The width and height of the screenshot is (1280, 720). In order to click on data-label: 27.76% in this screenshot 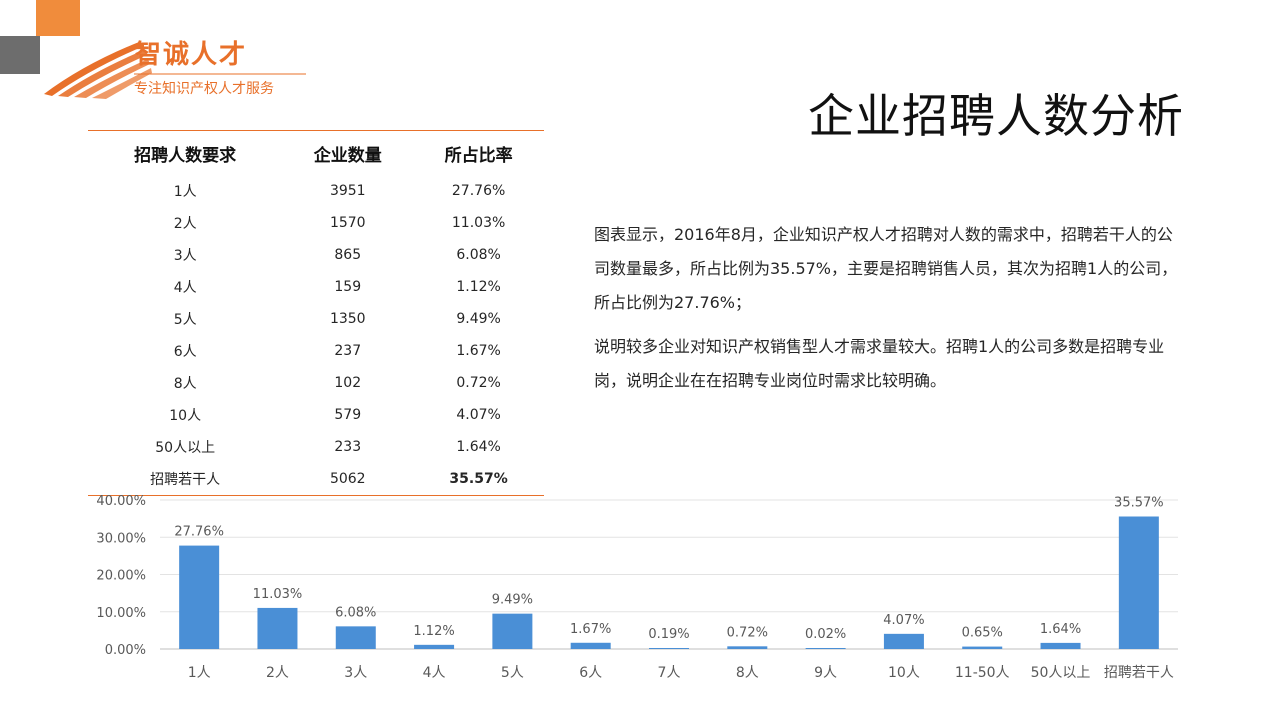, I will do `click(199, 532)`.